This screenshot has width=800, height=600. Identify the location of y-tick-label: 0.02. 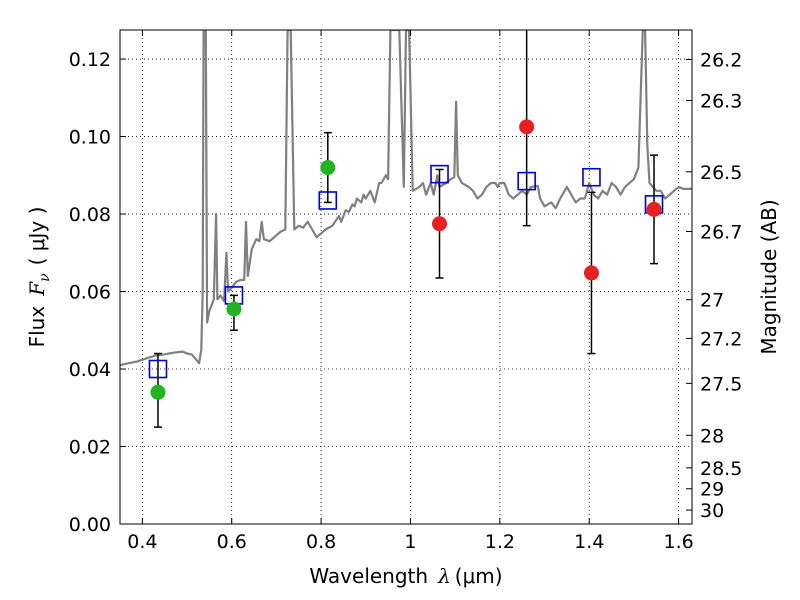
(90, 448).